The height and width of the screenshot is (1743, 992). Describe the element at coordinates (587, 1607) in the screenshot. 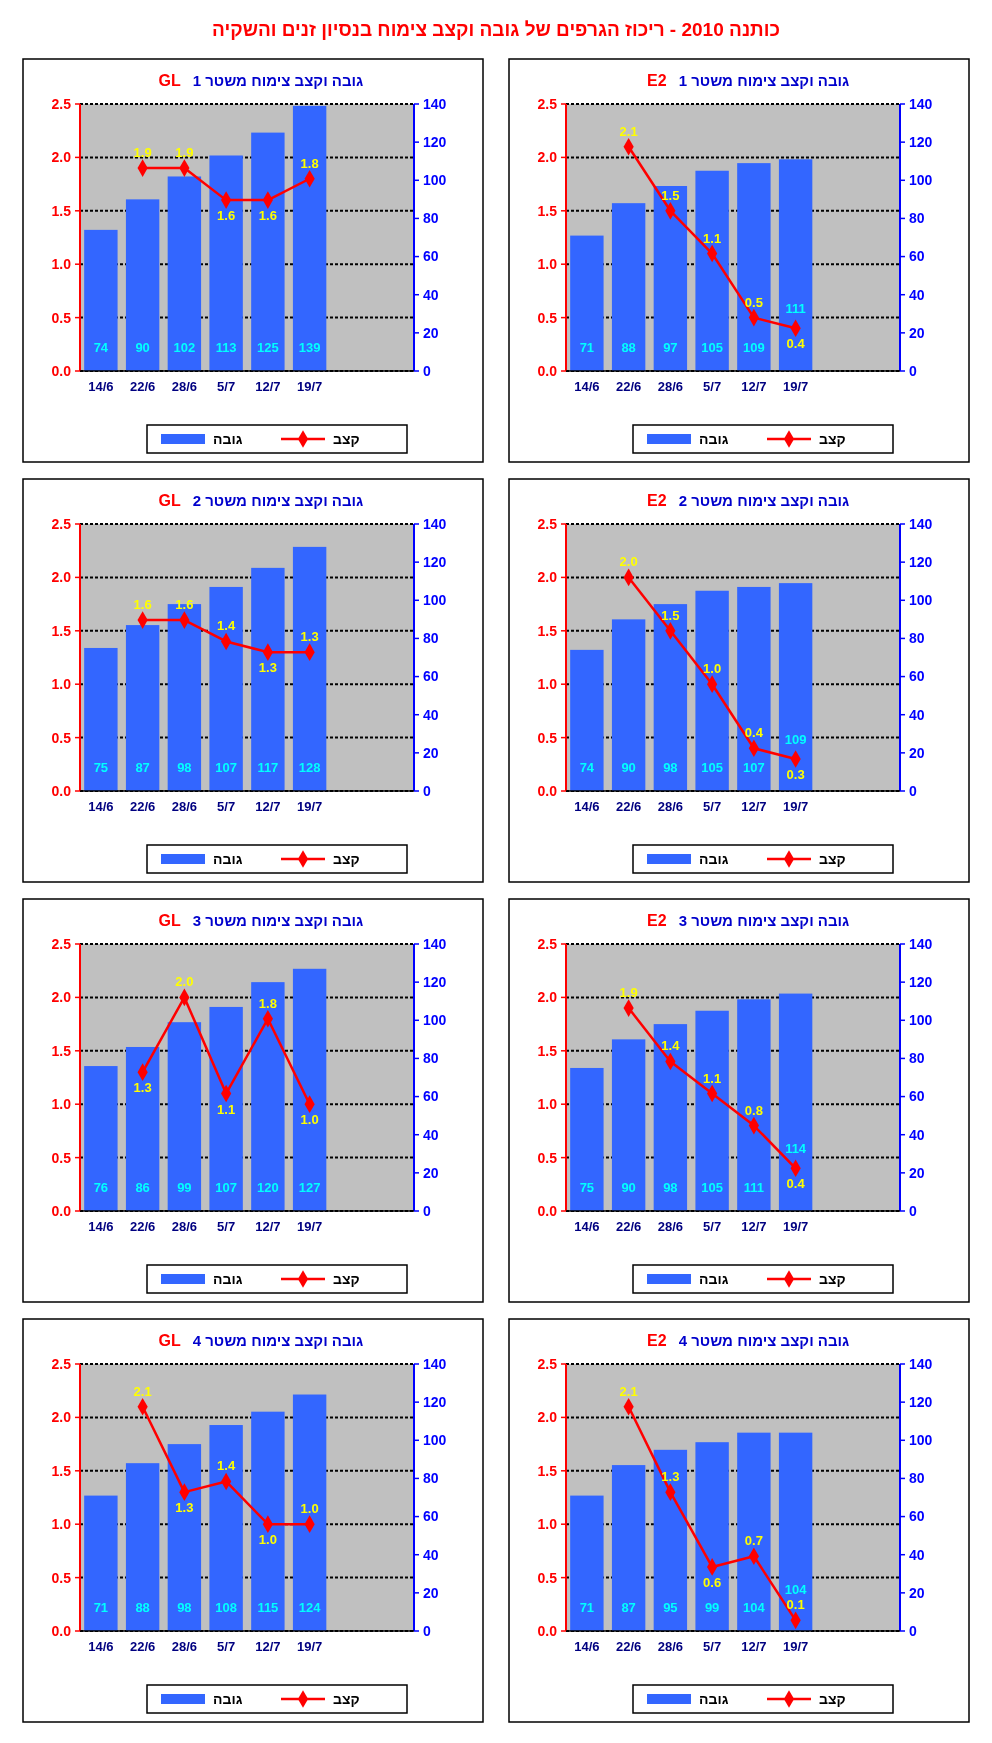

I see `data-label: 71` at that location.